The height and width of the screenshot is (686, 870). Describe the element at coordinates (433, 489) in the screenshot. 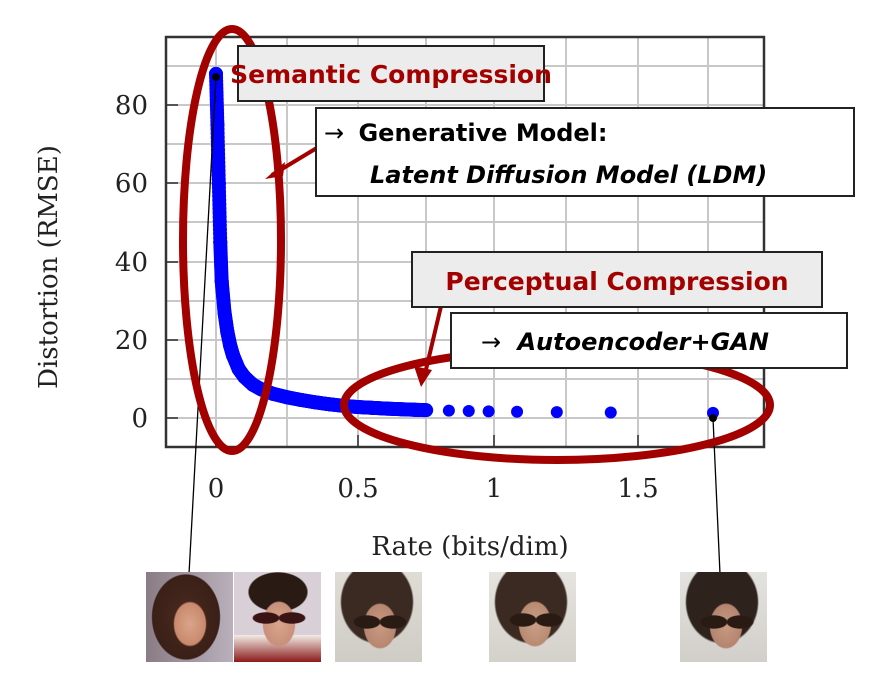

I see `x-tick-labels: 0 0.5 1 1.5` at that location.